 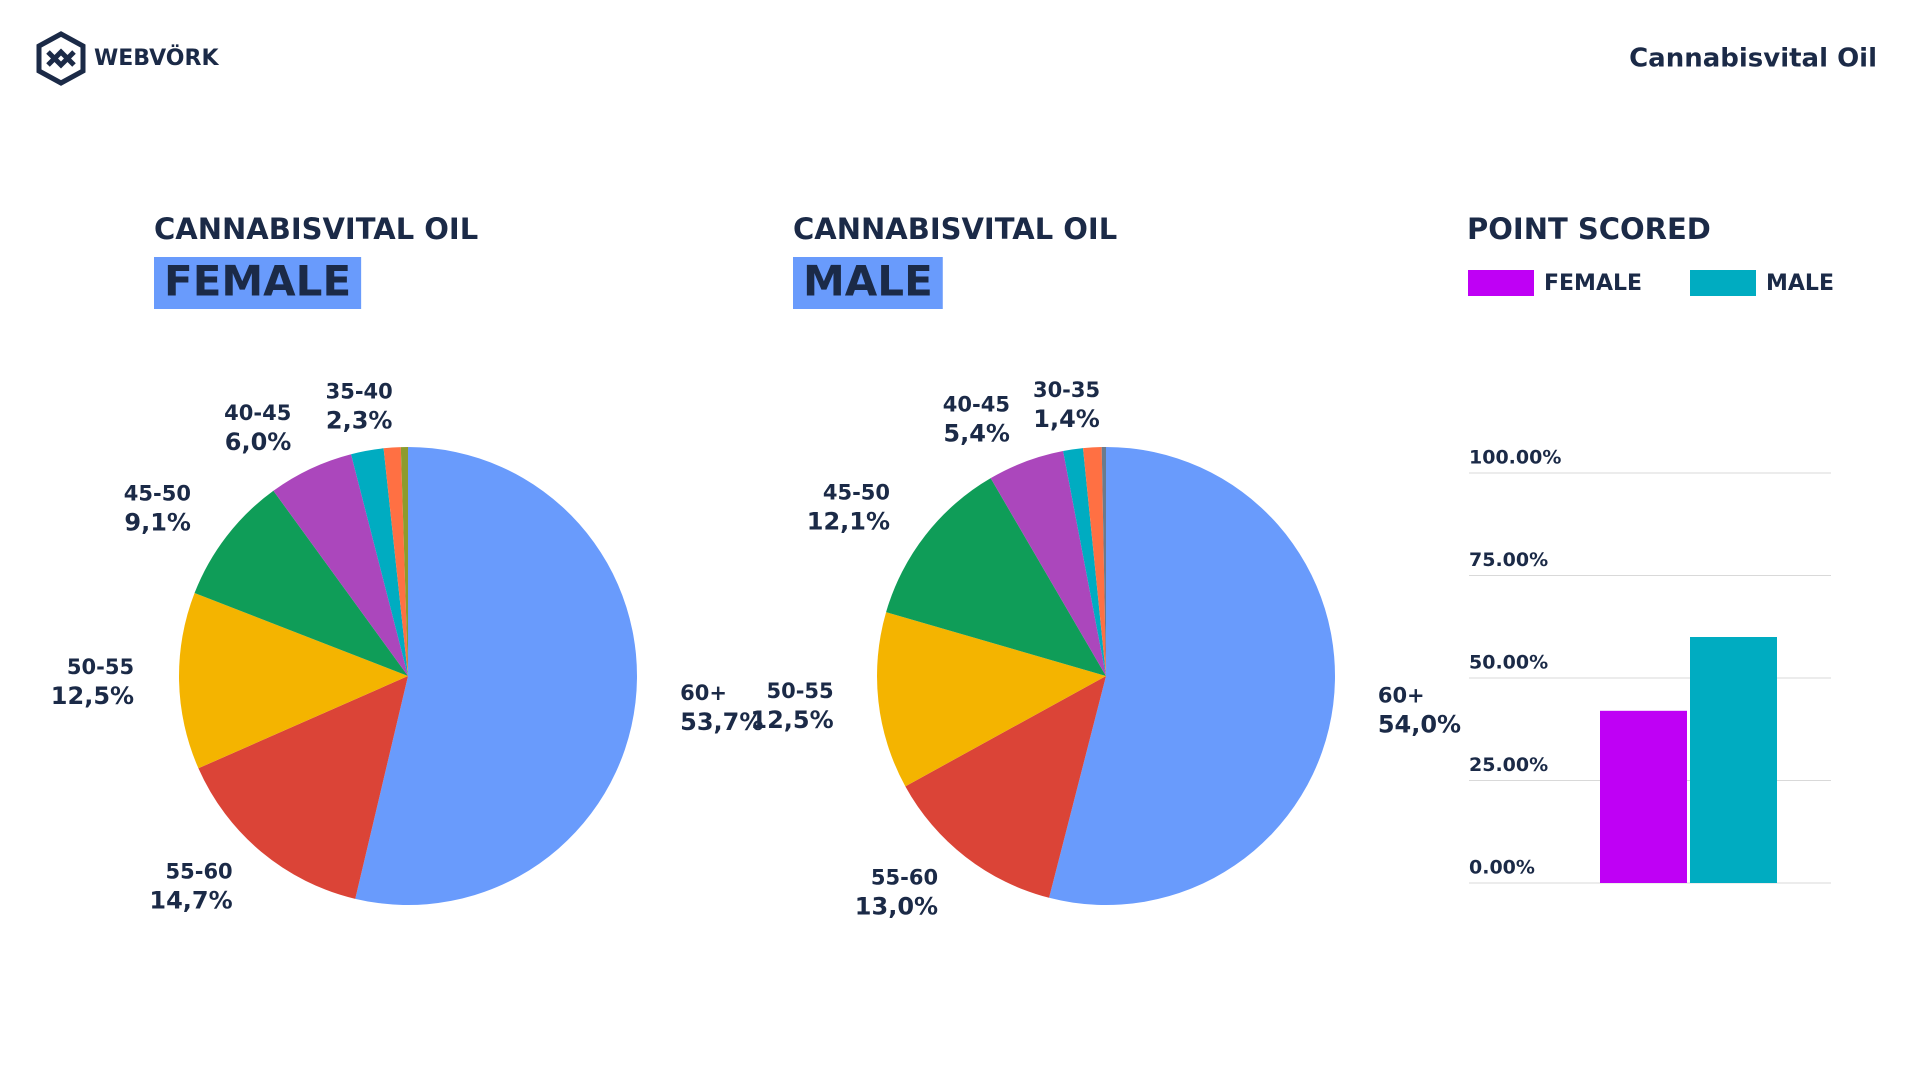 What do you see at coordinates (1508, 560) in the screenshot?
I see `y-tick-label: 75.00%` at bounding box center [1508, 560].